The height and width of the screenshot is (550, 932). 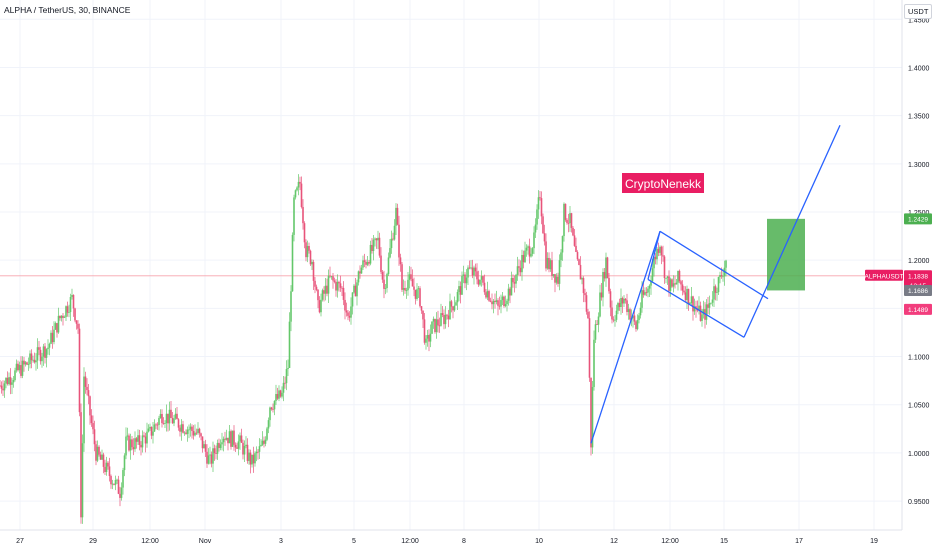 What do you see at coordinates (663, 183) in the screenshot?
I see `watermark-bg` at bounding box center [663, 183].